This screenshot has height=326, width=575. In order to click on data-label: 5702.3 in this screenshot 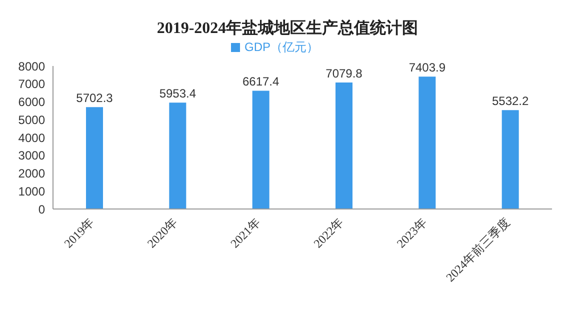, I will do `click(95, 98)`.